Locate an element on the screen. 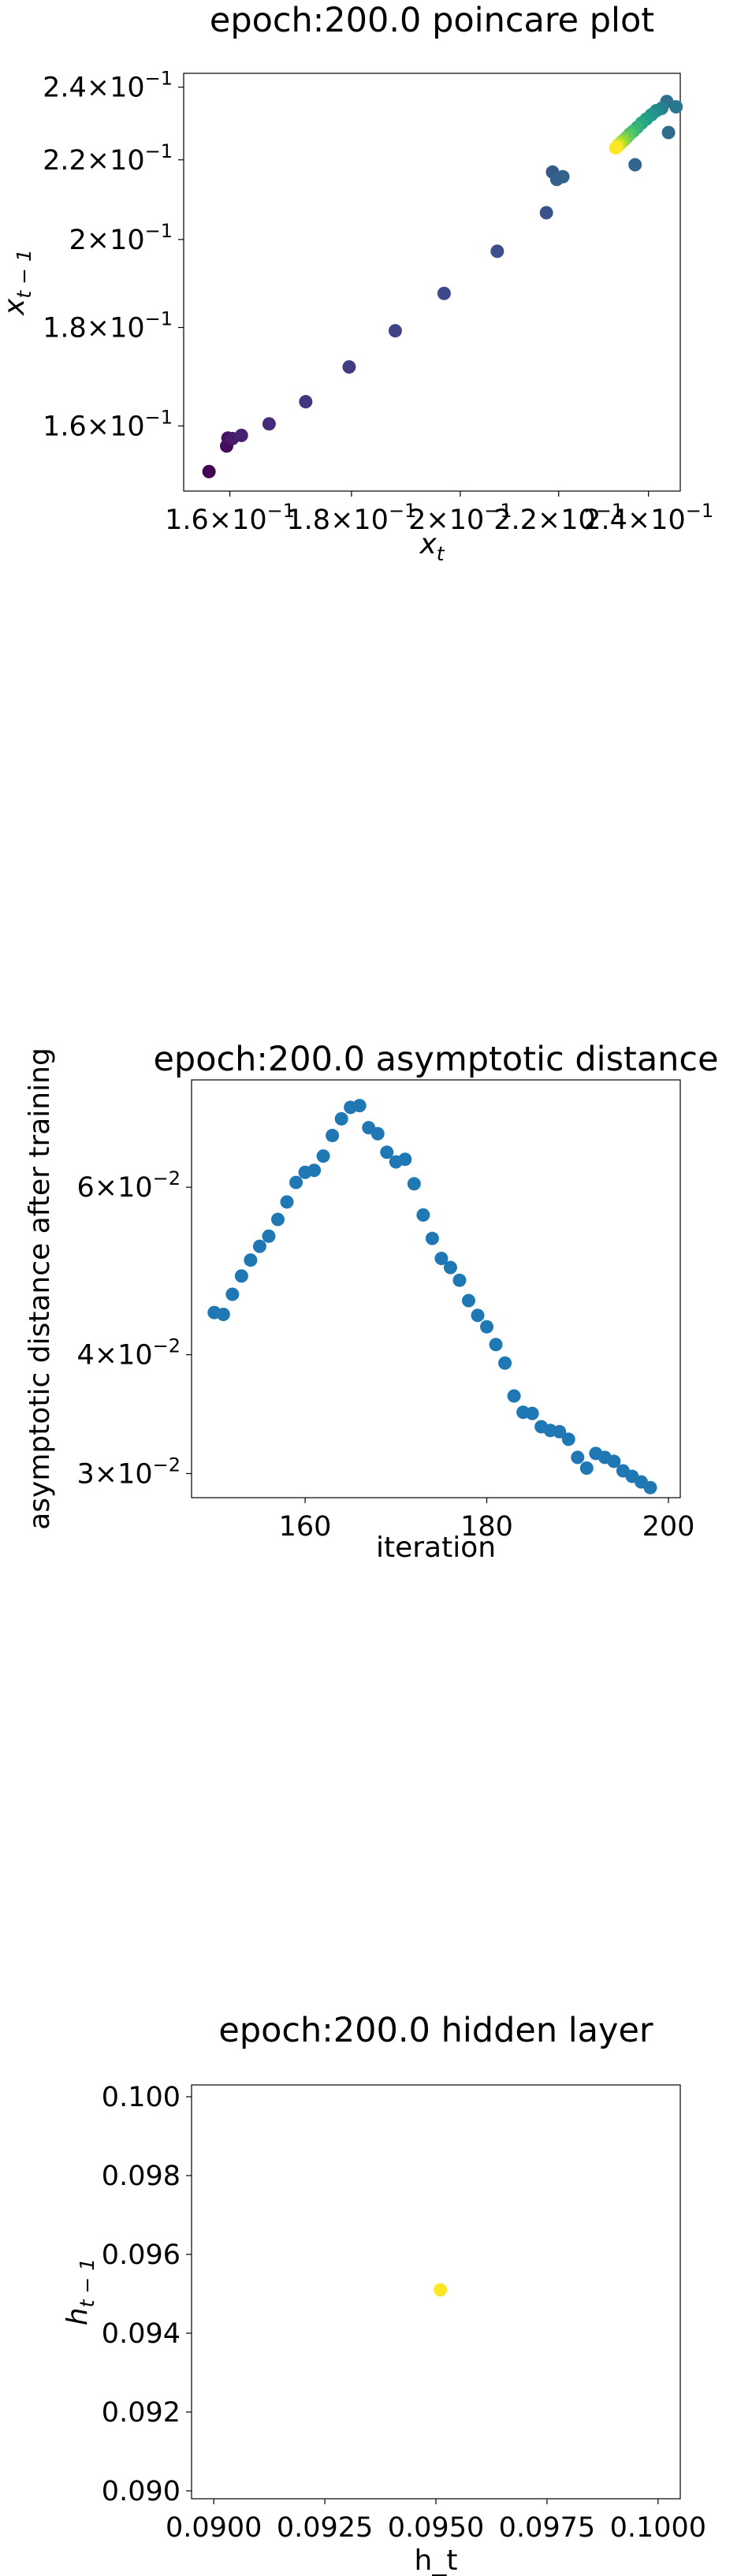 The image size is (752, 2576). y-tick-label: 1.6×10⁻¹ is located at coordinates (108, 424).